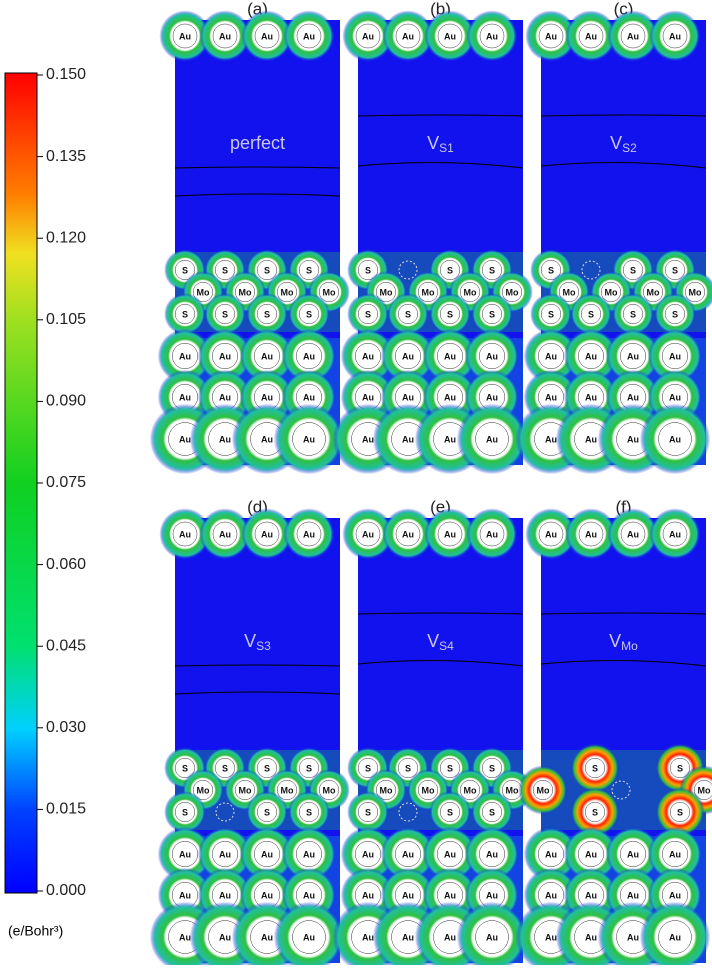  What do you see at coordinates (66, 645) in the screenshot?
I see `colorbar-tick-label: 0.045` at bounding box center [66, 645].